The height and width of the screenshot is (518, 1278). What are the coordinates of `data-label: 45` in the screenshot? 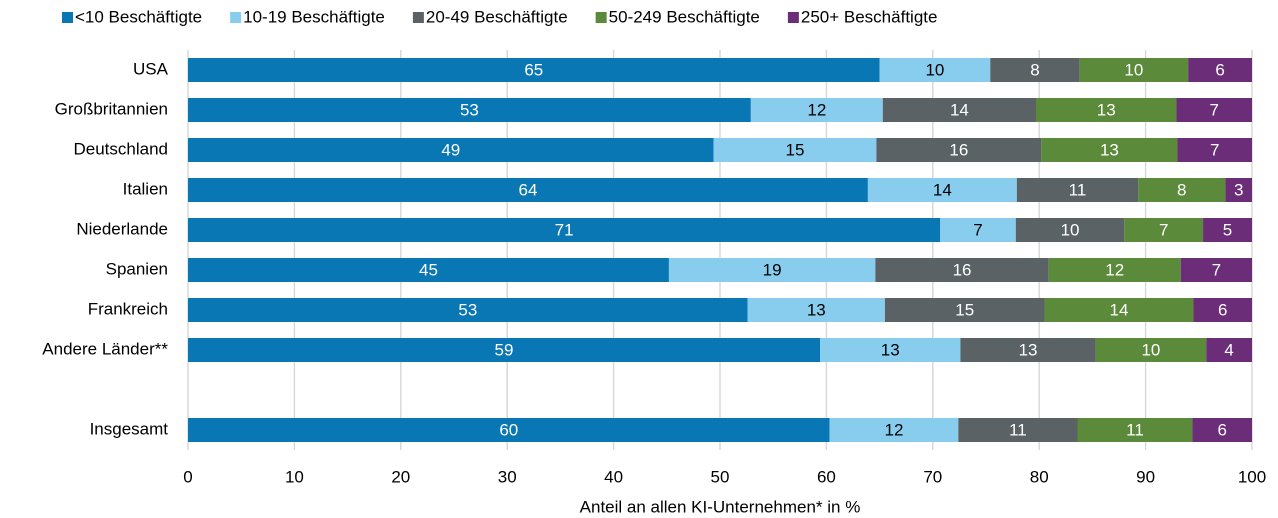 It's located at (428, 269).